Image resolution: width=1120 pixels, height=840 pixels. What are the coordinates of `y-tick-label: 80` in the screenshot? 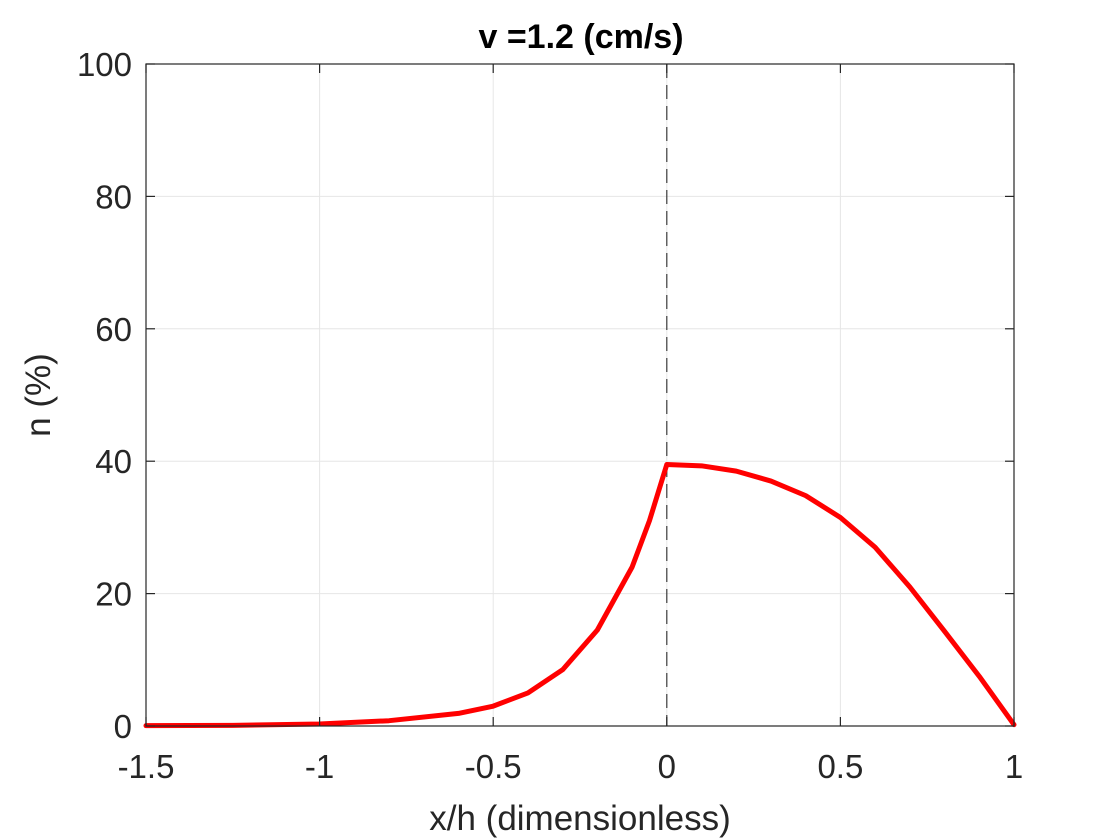 It's located at (113, 196).